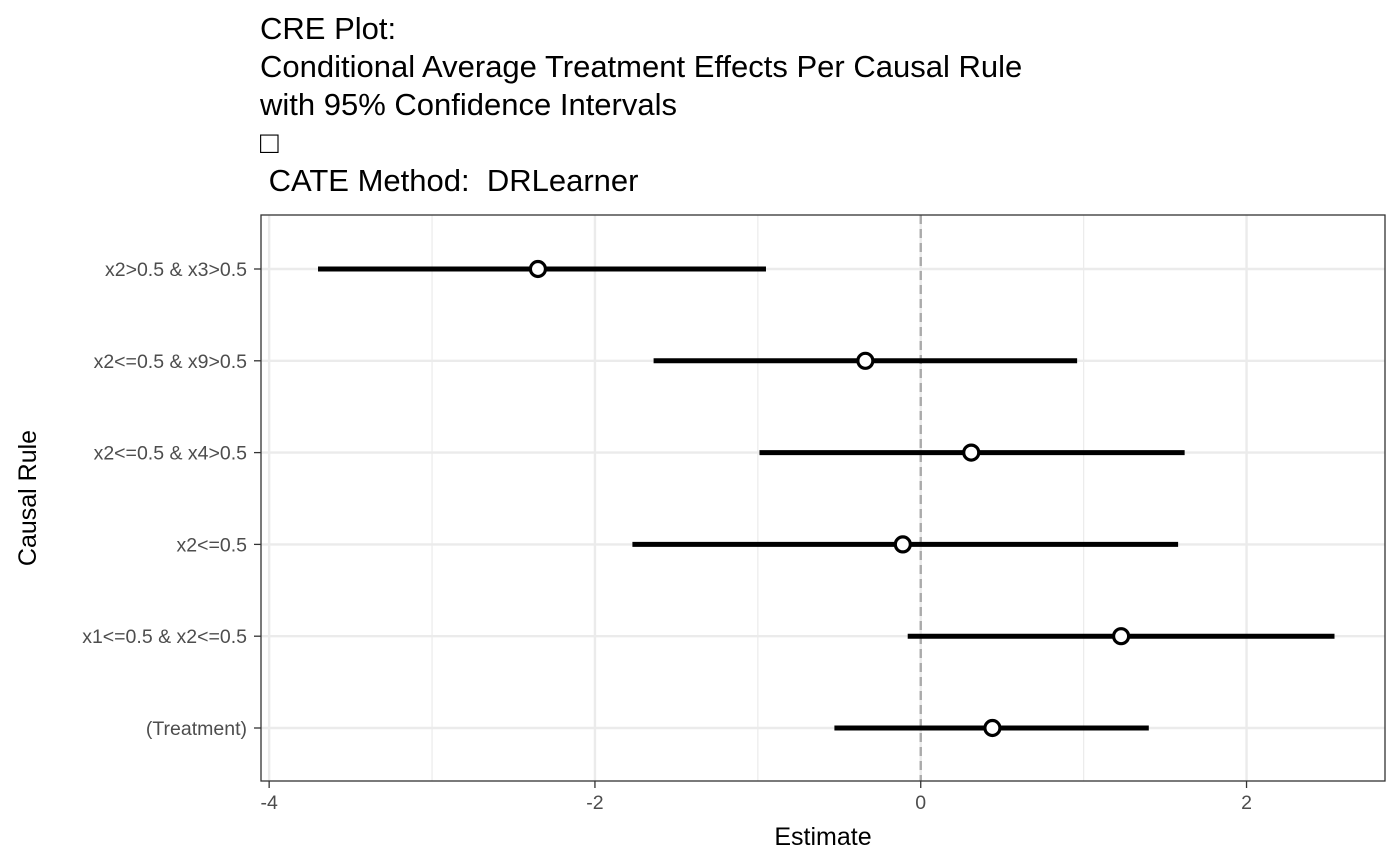  Describe the element at coordinates (176, 270) in the screenshot. I see `y-tick-label: x2>0.5 & x3>0.5` at that location.